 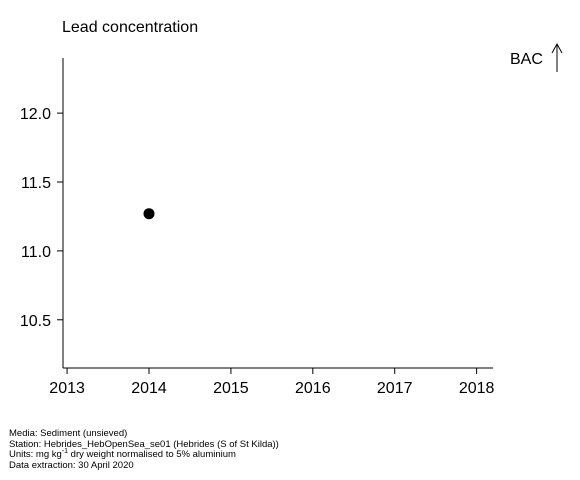 I want to click on data-point, so click(x=149, y=214).